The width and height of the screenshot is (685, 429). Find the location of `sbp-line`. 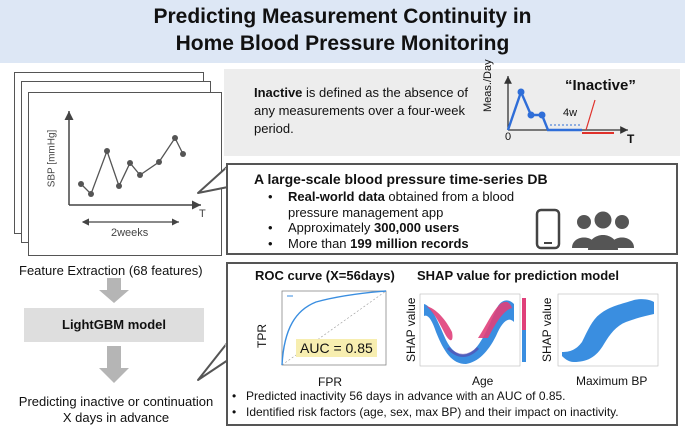

sbp-line is located at coordinates (132, 166).